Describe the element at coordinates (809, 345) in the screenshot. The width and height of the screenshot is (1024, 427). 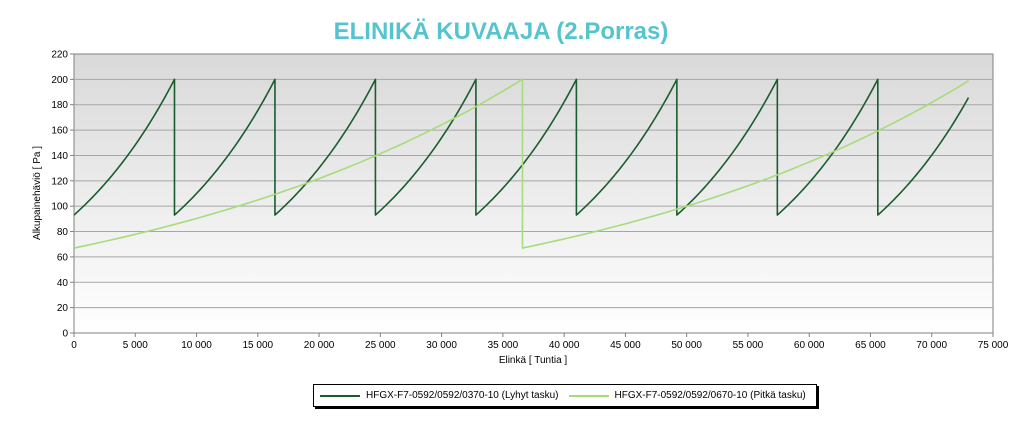
I see `x-tick-label: 60 000` at that location.